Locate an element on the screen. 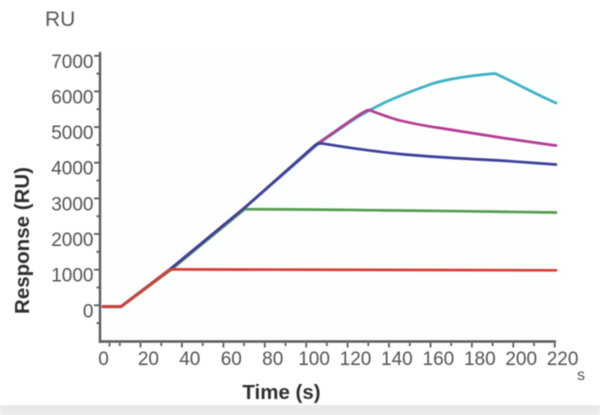  svg-text: 200 is located at coordinates (521, 359).